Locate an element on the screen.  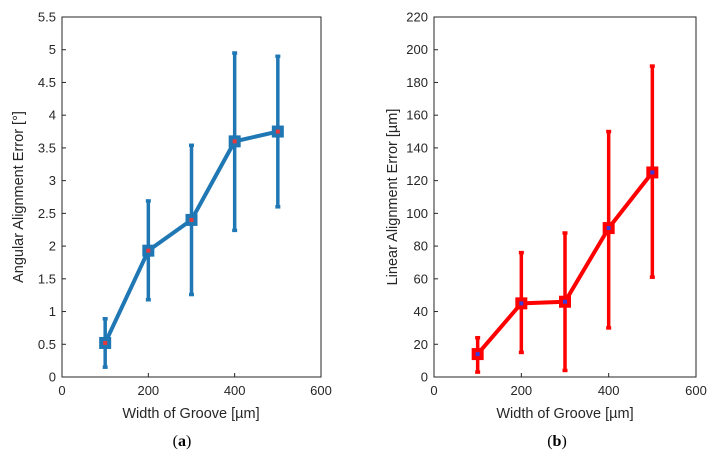
y-tick-label: 160 is located at coordinates (417, 115).